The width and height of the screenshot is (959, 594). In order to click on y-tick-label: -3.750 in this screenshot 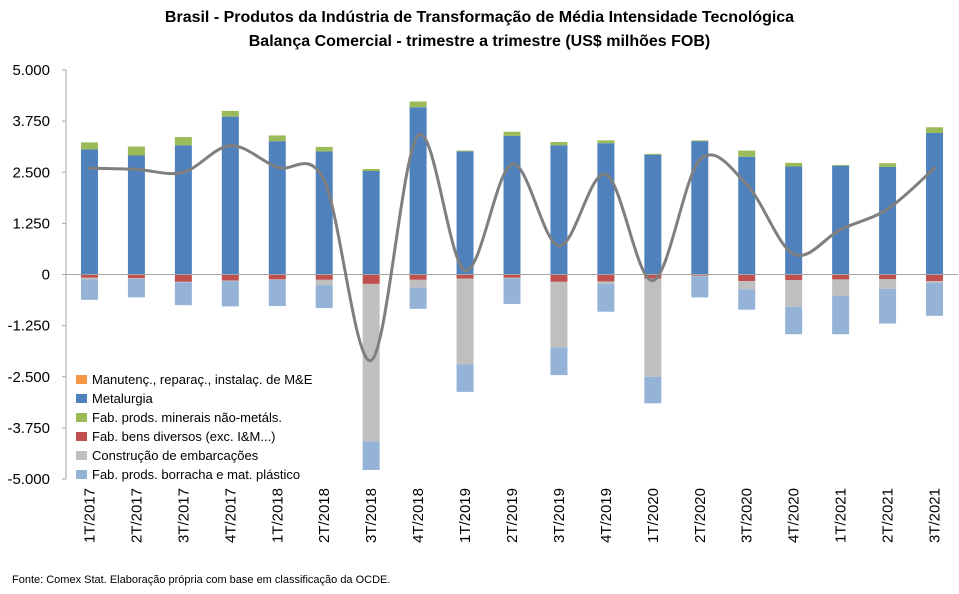, I will do `click(28, 428)`.